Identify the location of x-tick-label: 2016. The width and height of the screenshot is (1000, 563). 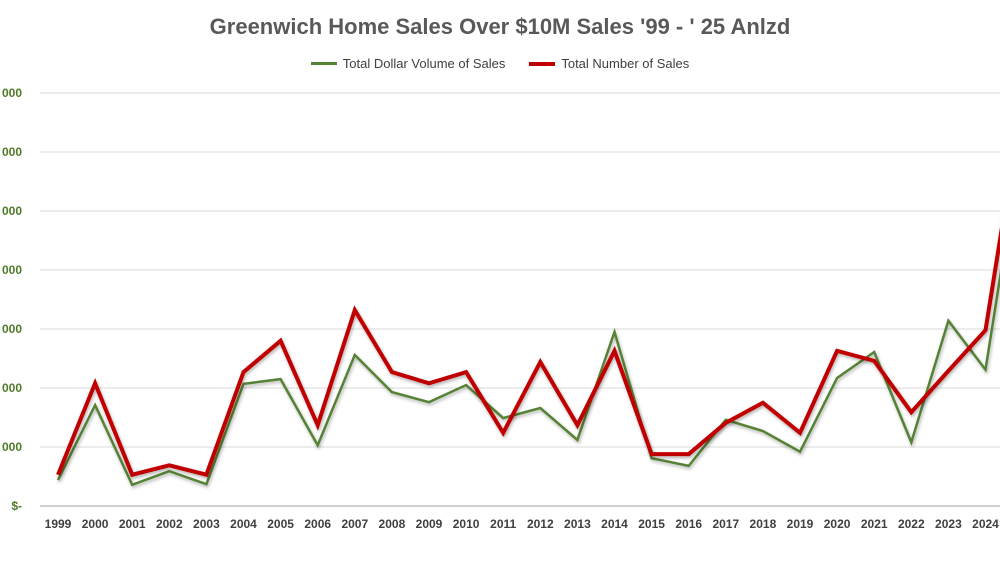
(688, 524).